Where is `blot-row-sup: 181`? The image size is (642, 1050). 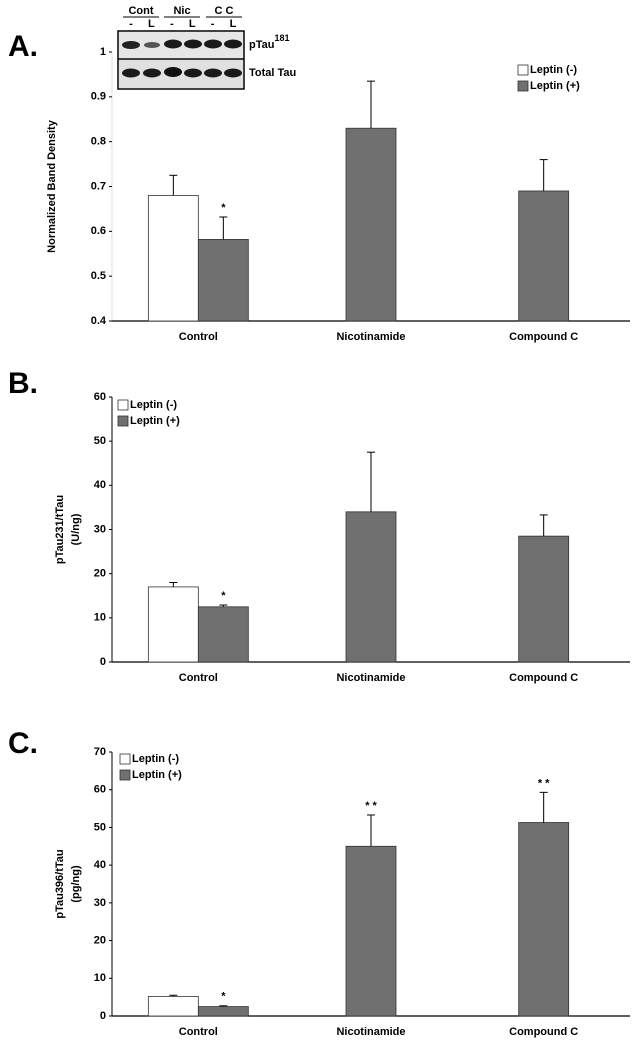 blot-row-sup: 181 is located at coordinates (281, 38).